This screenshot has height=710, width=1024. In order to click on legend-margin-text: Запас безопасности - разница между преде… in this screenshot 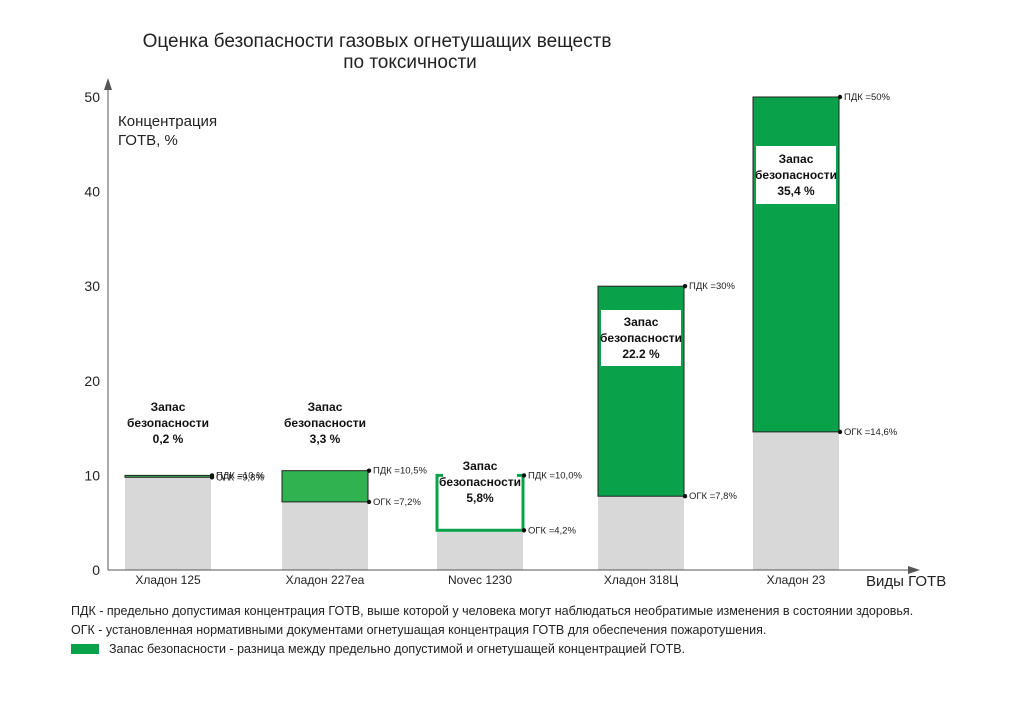, I will do `click(397, 649)`.